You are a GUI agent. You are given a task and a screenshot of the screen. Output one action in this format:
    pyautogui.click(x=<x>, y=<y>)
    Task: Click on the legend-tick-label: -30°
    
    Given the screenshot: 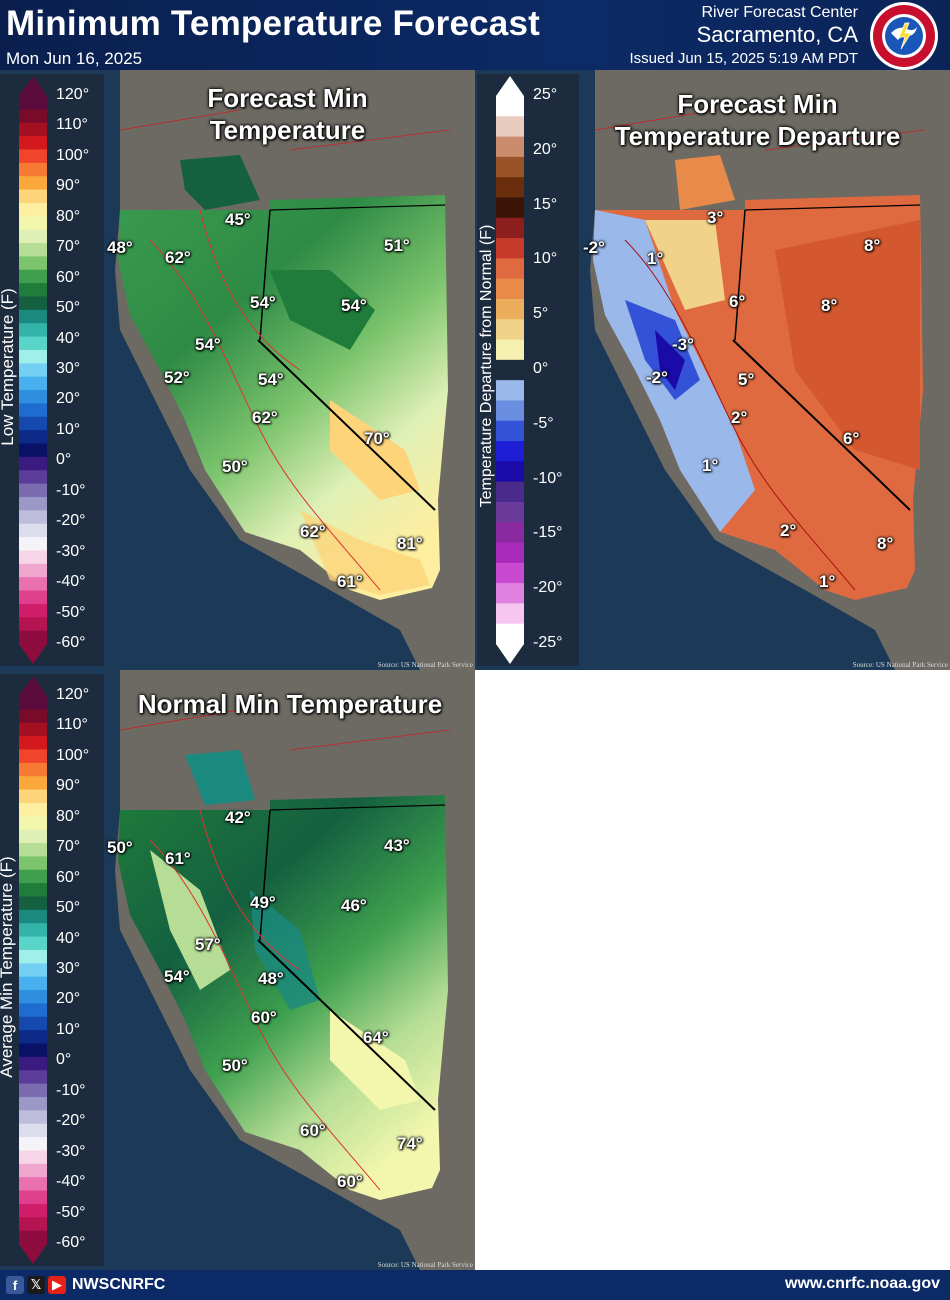 What is the action you would take?
    pyautogui.click(x=71, y=1151)
    